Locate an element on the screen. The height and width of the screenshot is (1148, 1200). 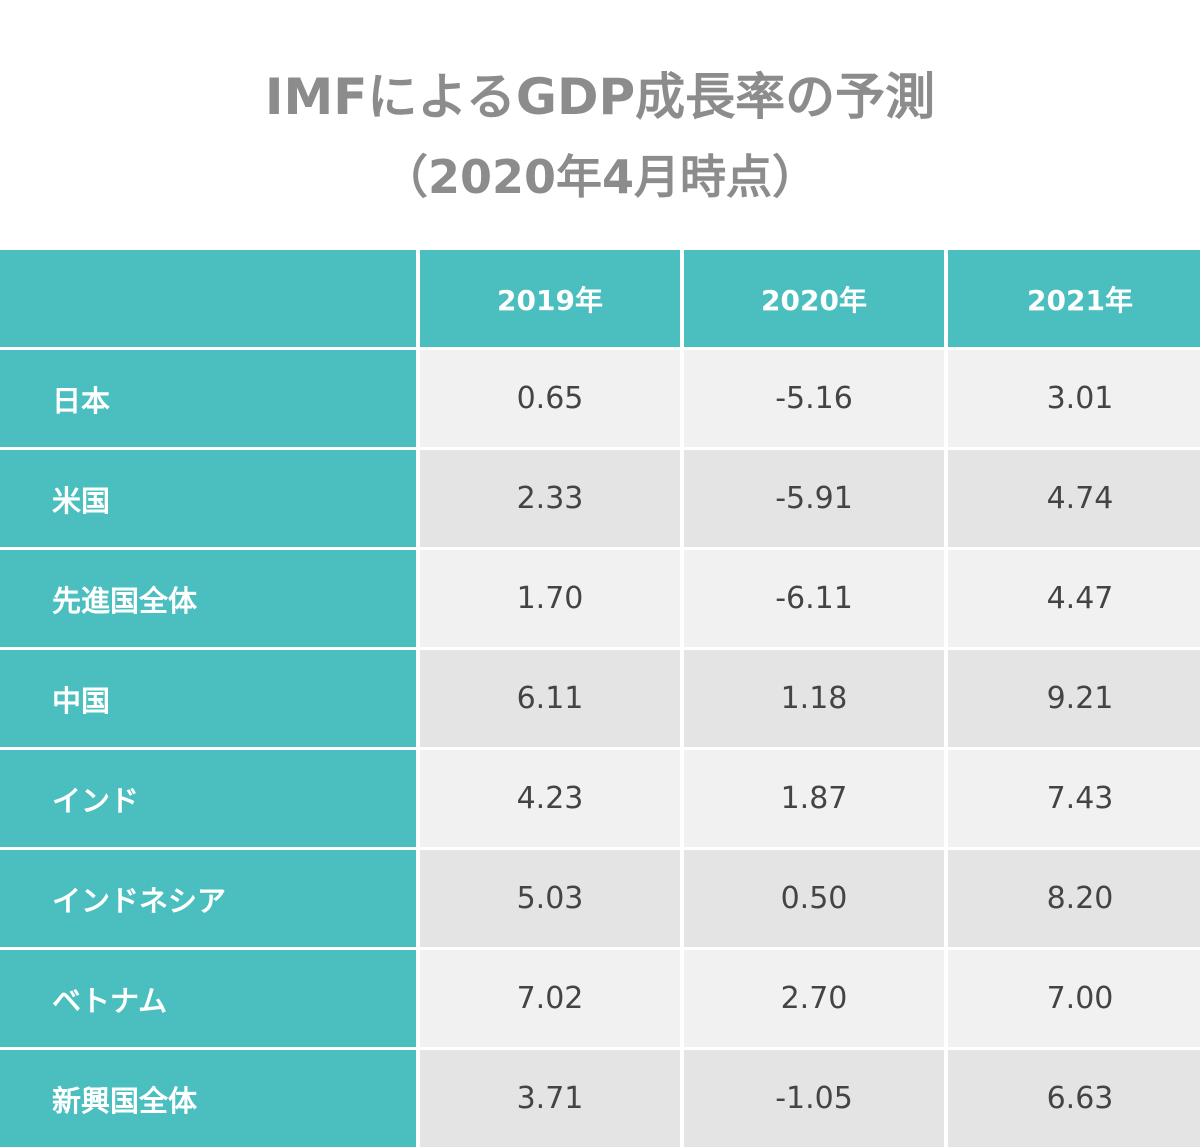
row-label: 中国 is located at coordinates (208, 698).